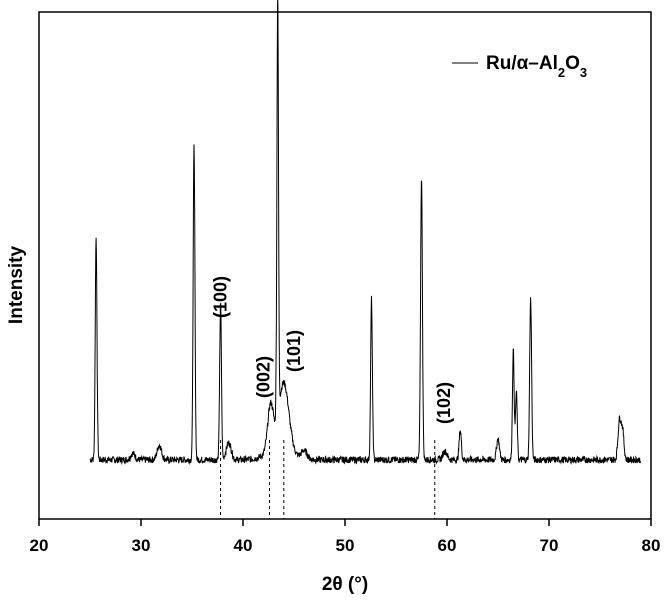 The image size is (672, 604). I want to click on x-axis-label: 2θ (°), so click(345, 584).